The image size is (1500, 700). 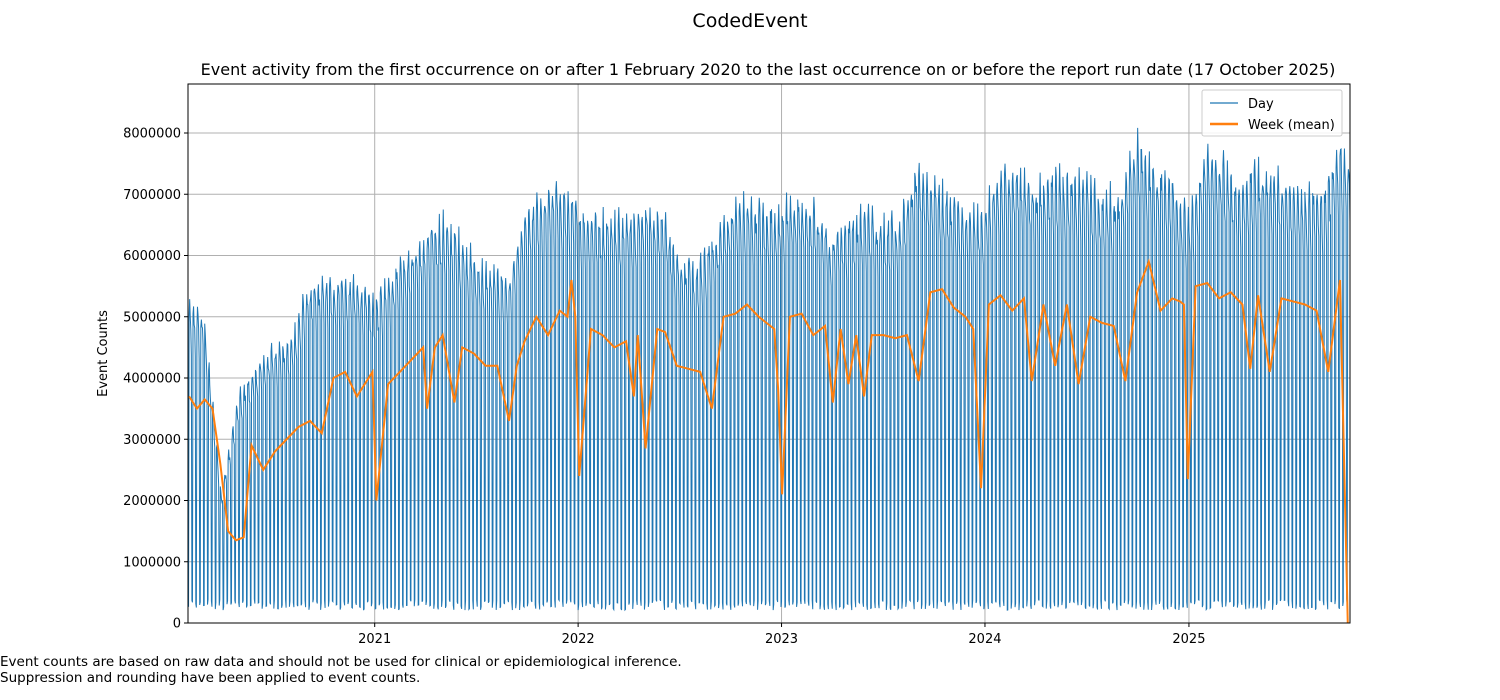 I want to click on y-axis-label: Event Counts, so click(x=103, y=353).